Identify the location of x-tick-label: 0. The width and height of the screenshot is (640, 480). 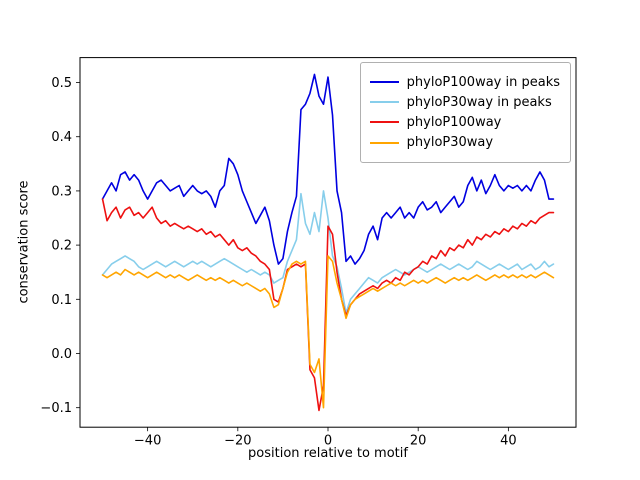
(328, 441).